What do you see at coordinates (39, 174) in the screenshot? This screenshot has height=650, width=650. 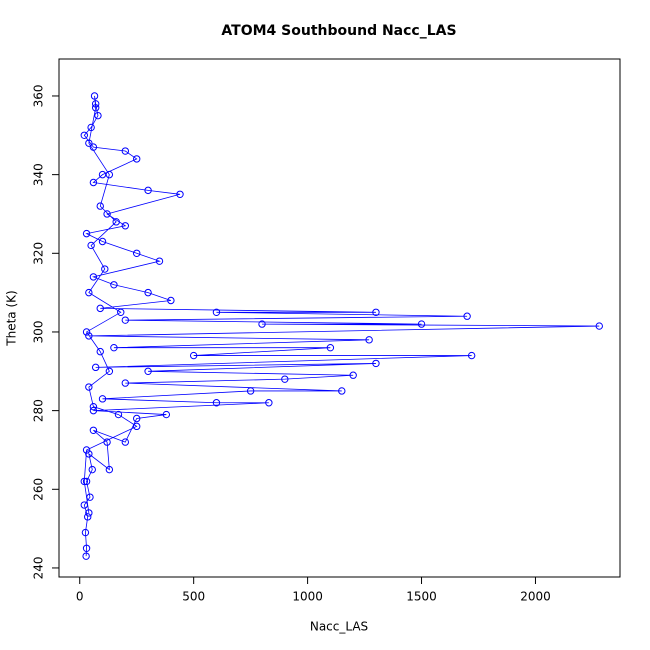 I see `y-tick-label: 340` at bounding box center [39, 174].